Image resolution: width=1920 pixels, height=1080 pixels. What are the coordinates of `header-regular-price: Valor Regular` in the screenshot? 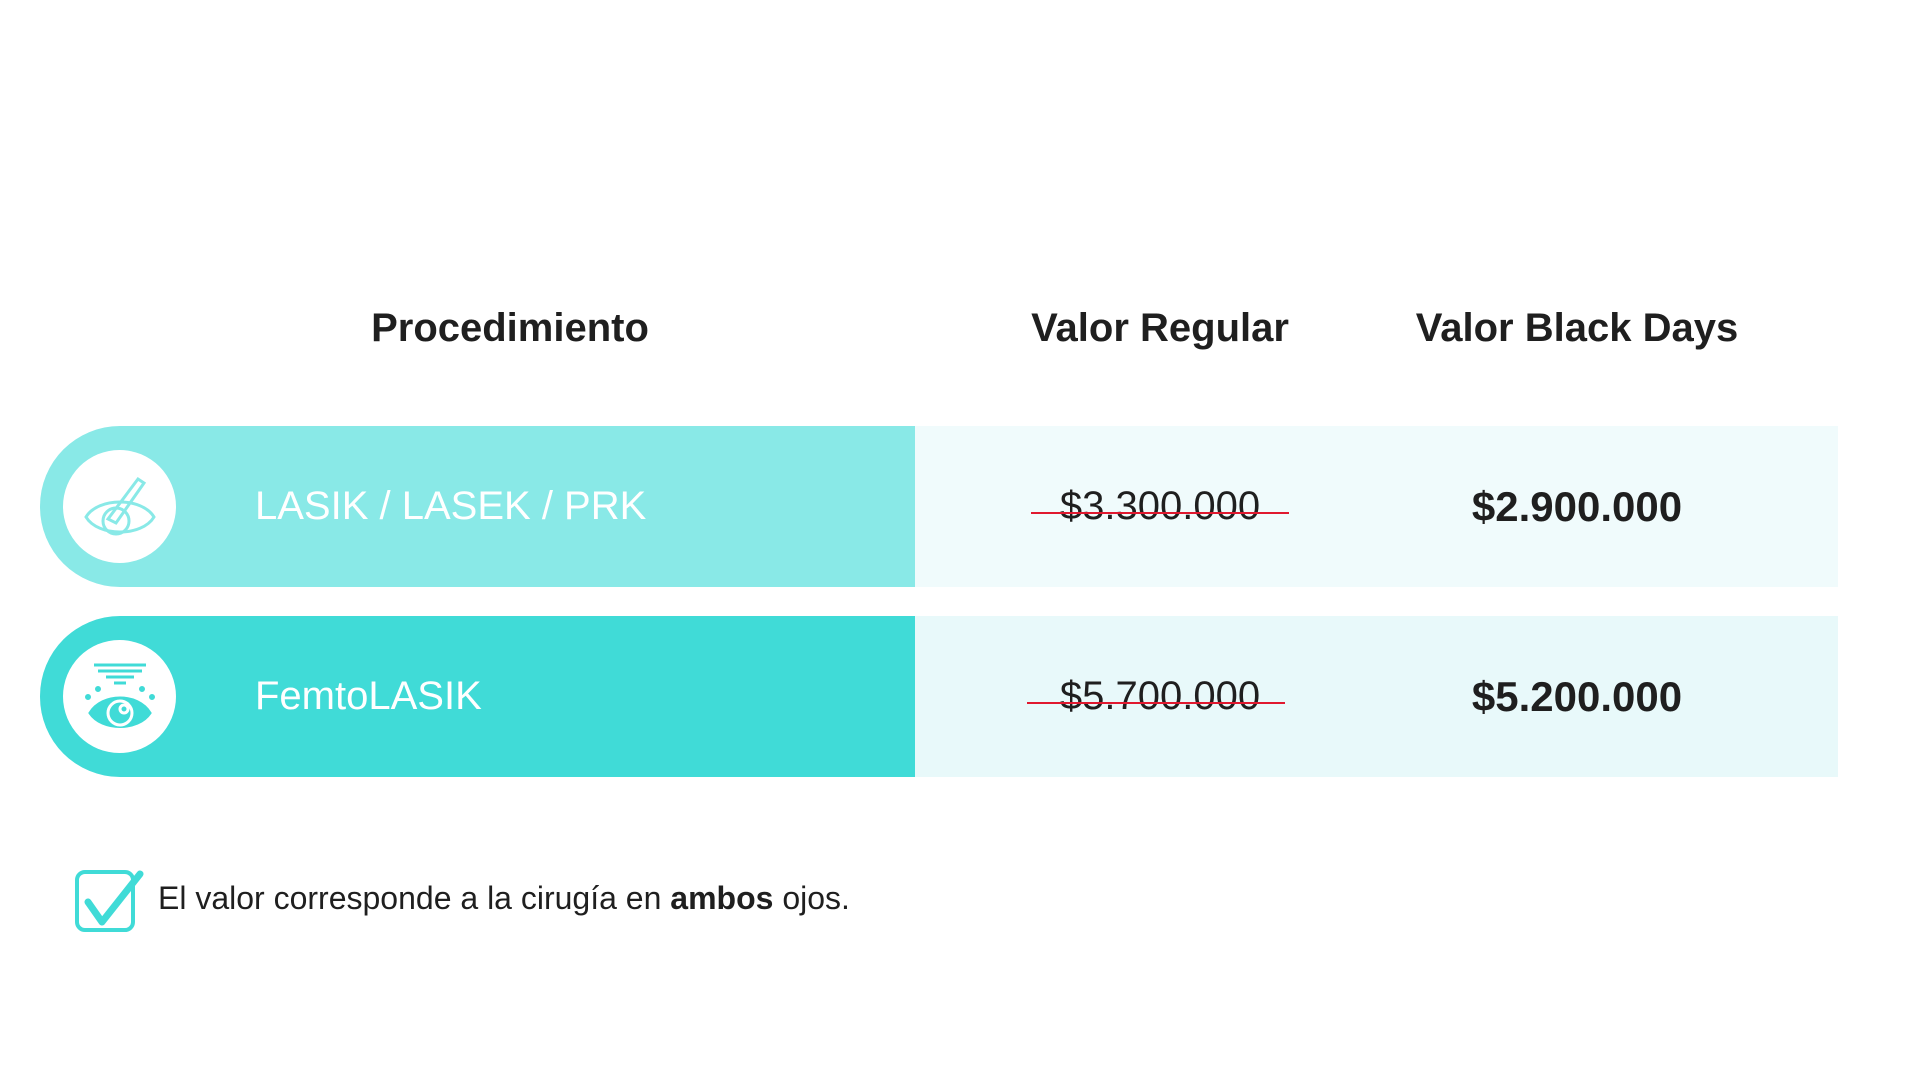 It's located at (1160, 328).